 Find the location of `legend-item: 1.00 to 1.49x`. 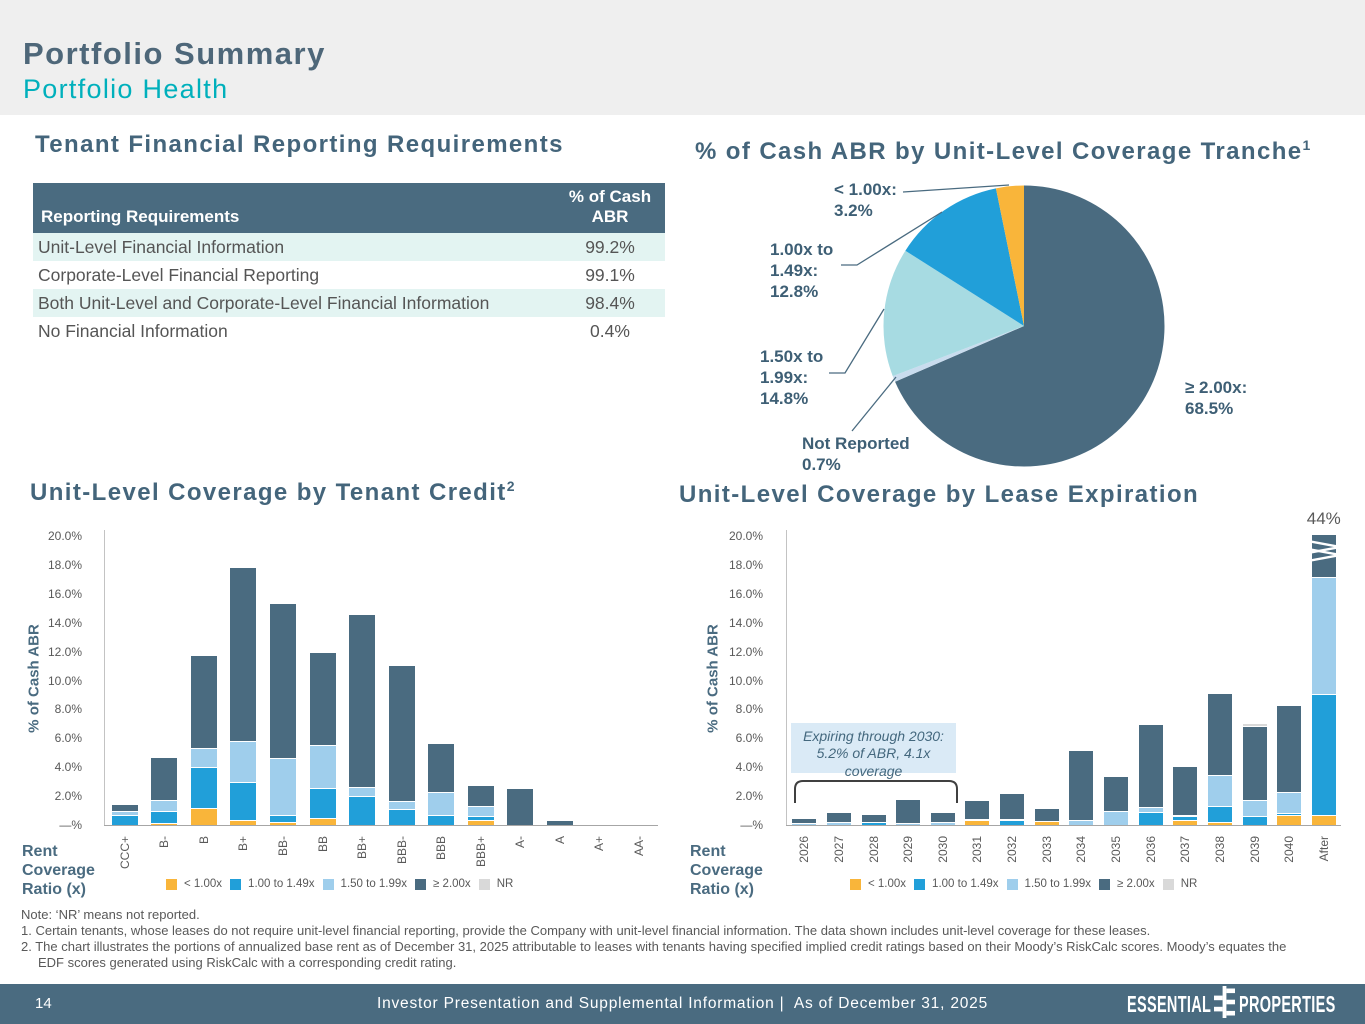

legend-item: 1.00 to 1.49x is located at coordinates (272, 884).